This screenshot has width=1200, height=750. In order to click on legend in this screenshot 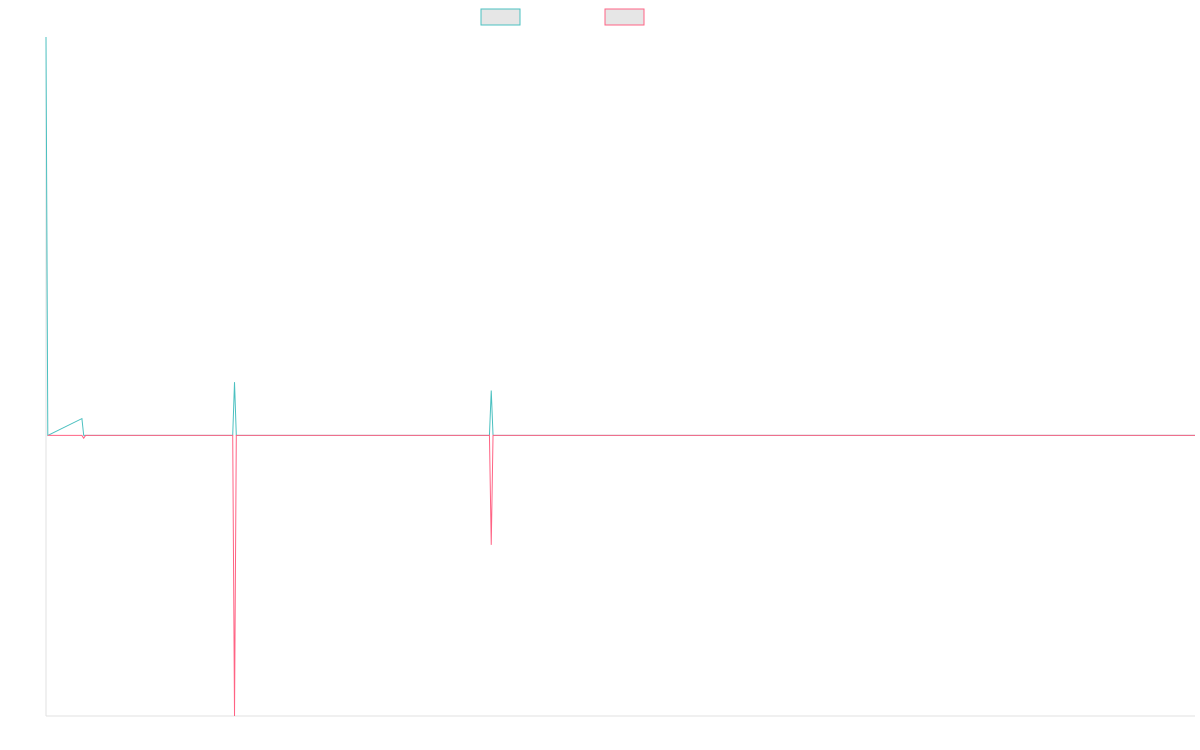, I will do `click(562, 17)`.